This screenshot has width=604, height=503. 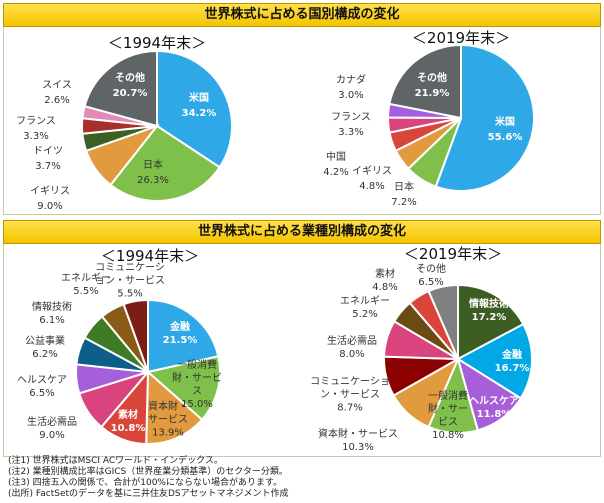 What do you see at coordinates (358, 441) in the screenshot?
I see `slice-label: 資本財・サービス 10.3%` at bounding box center [358, 441].